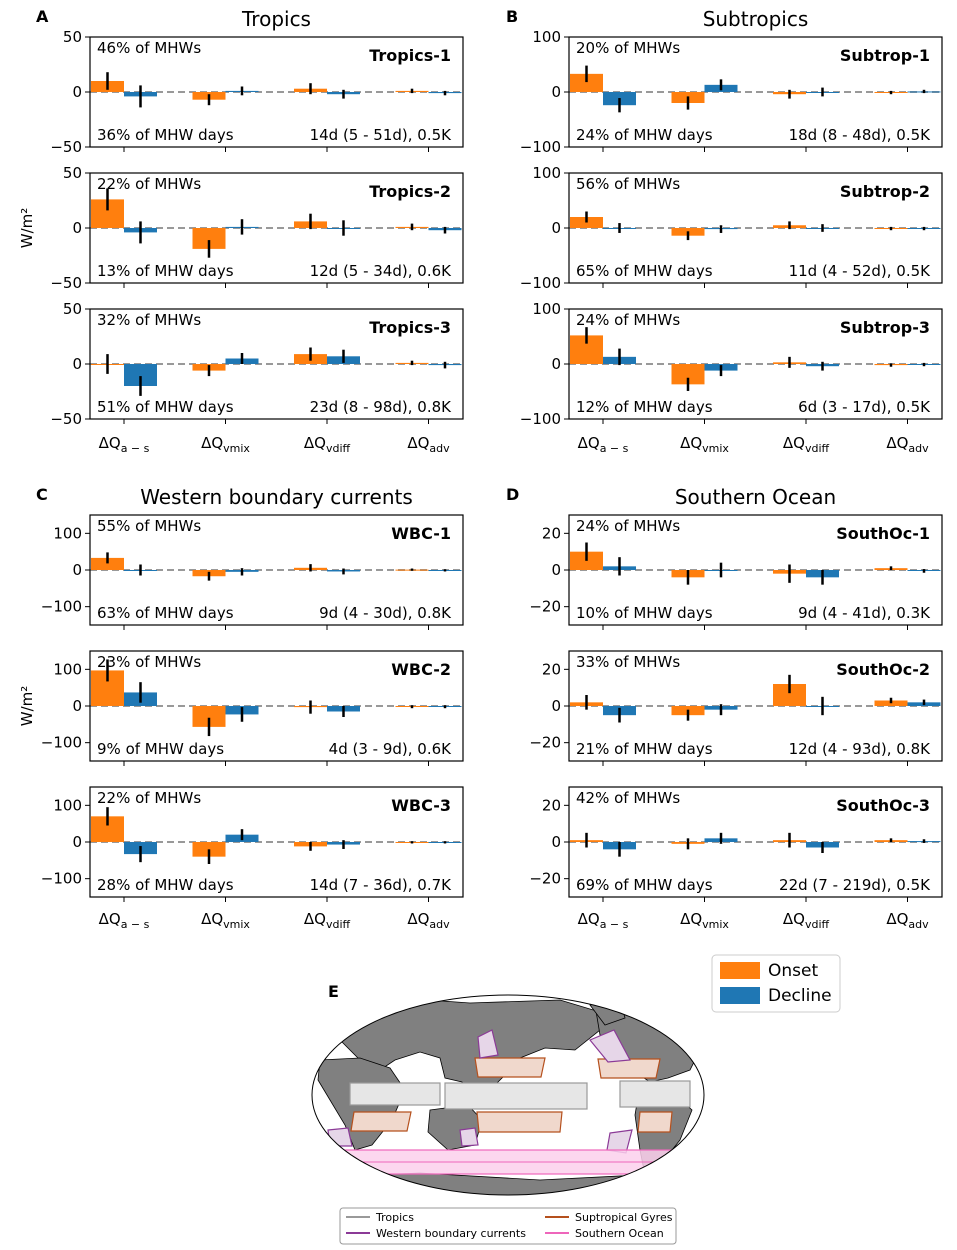 This screenshot has width=957, height=1250. What do you see at coordinates (421, 533) in the screenshot?
I see `region-name-label: WBC-1` at bounding box center [421, 533].